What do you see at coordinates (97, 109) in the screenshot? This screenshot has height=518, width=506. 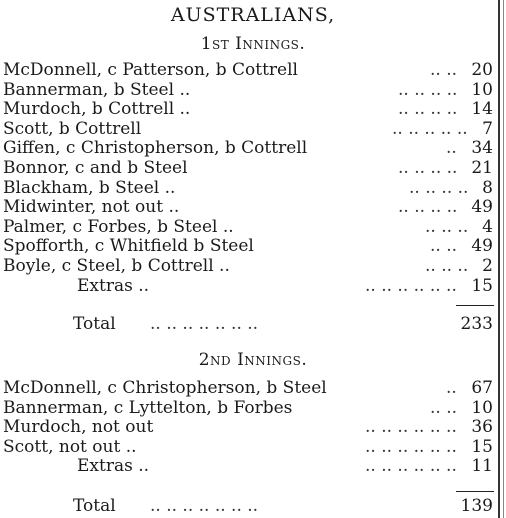 I see `batsman-dismissal: Murdoch, b Cottrell ..` at bounding box center [97, 109].